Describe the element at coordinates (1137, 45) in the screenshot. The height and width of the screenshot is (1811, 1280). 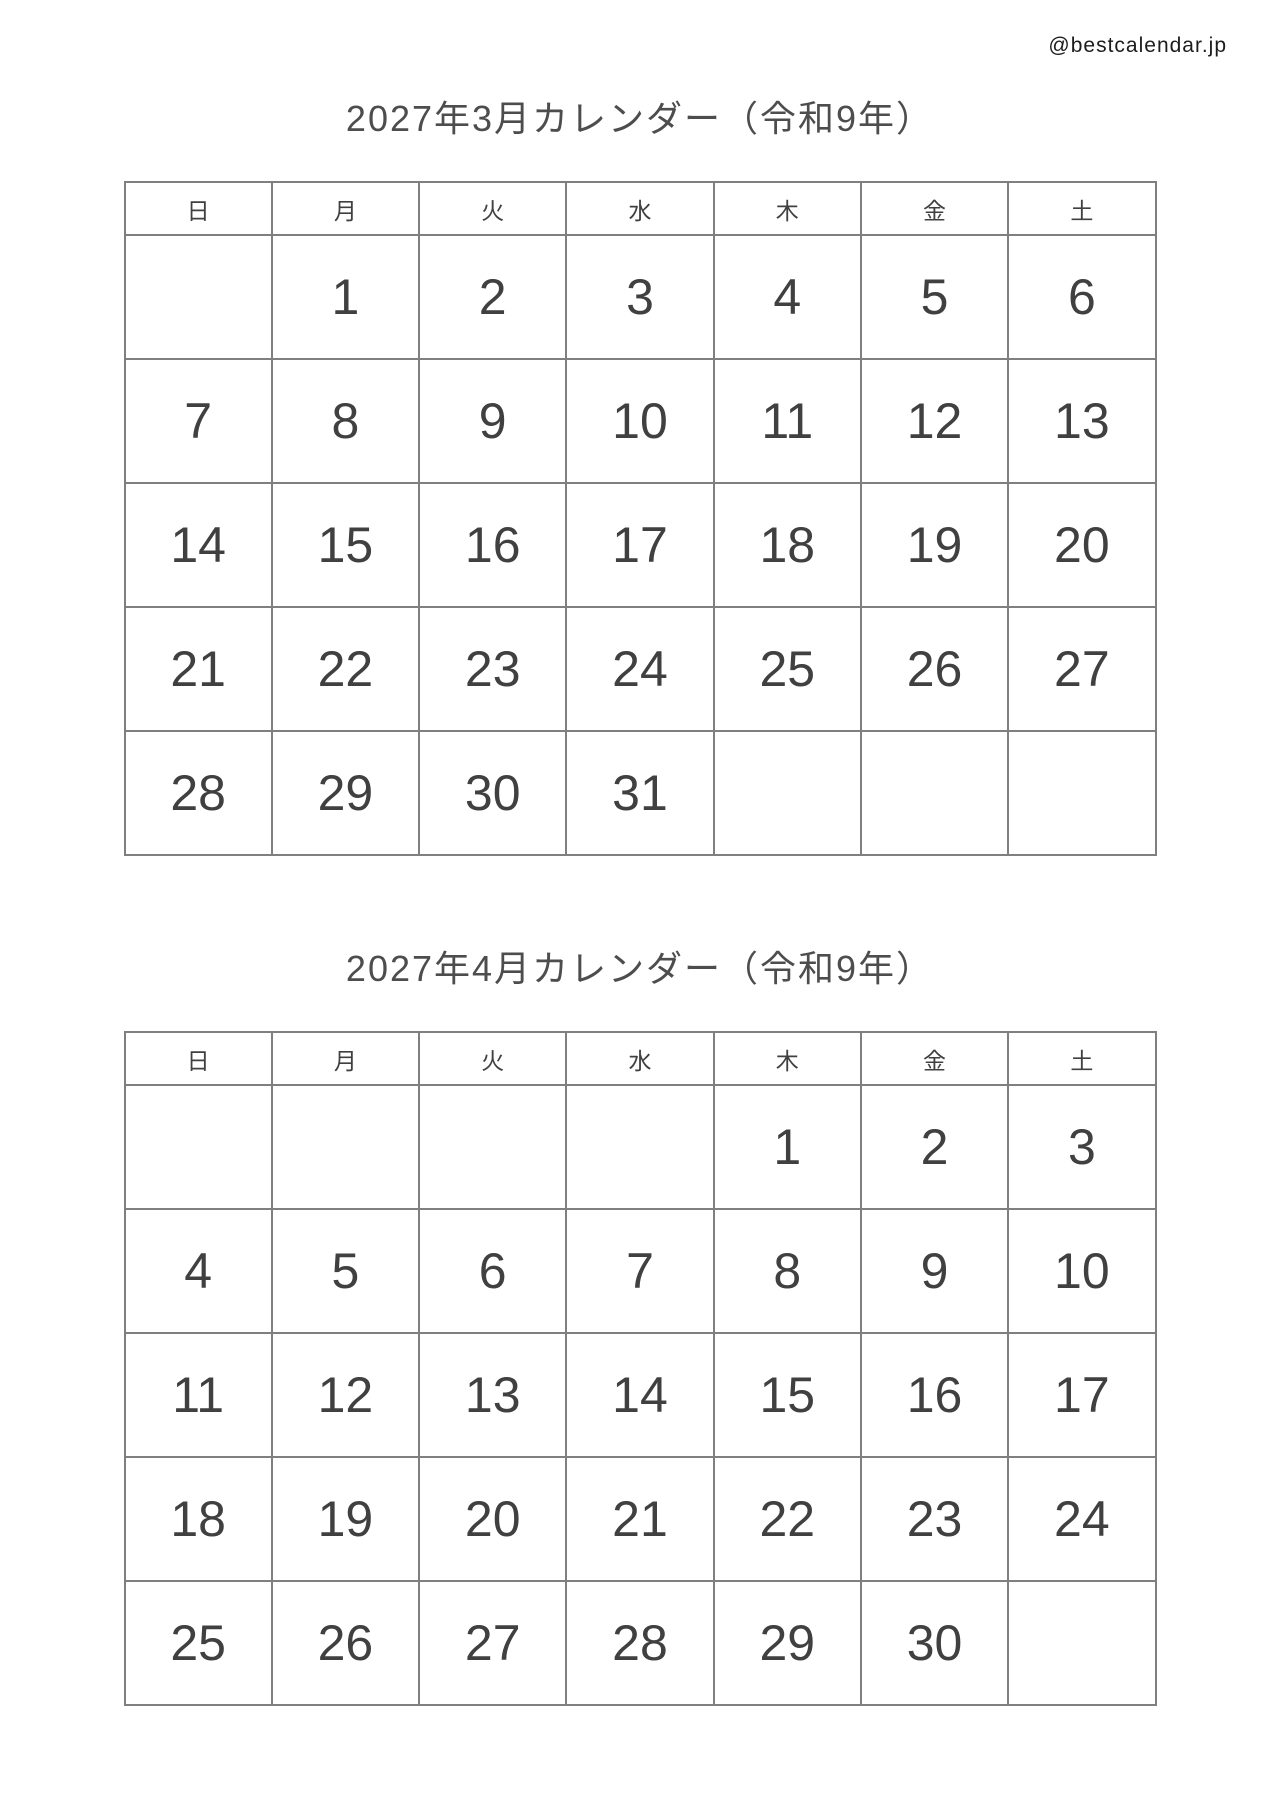
I see `watermark-credit: @bestcalendar.jp` at that location.